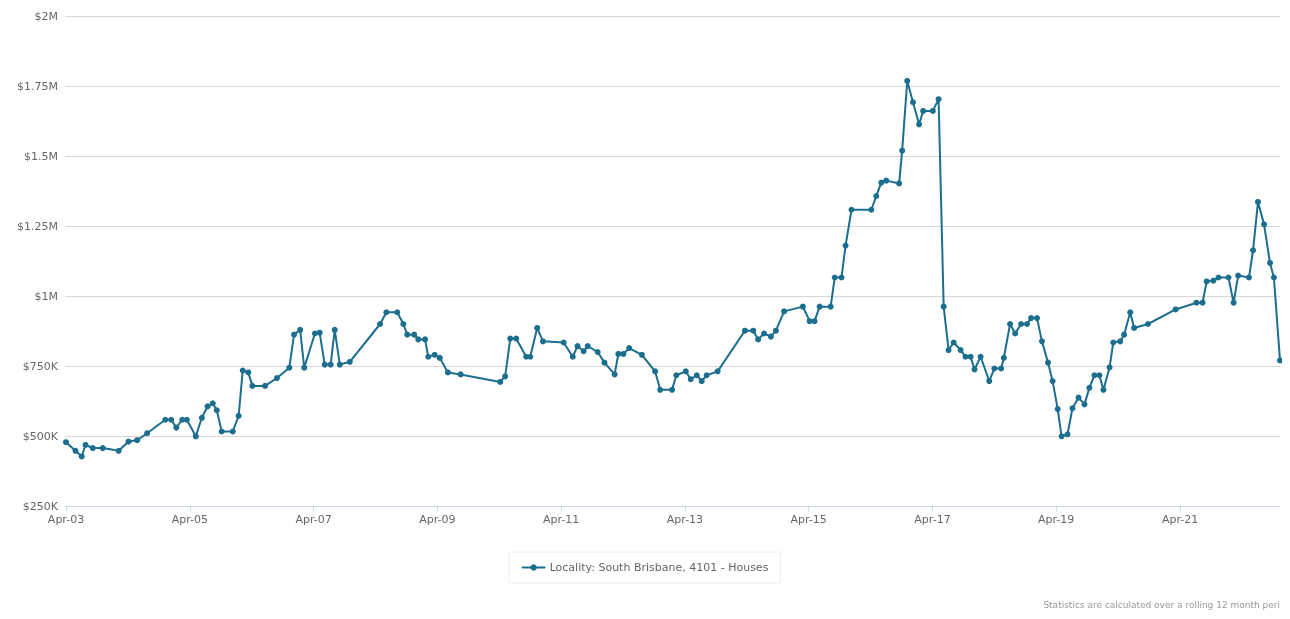 The height and width of the screenshot is (619, 1290). I want to click on x-tick-label: Apr-07, so click(313, 519).